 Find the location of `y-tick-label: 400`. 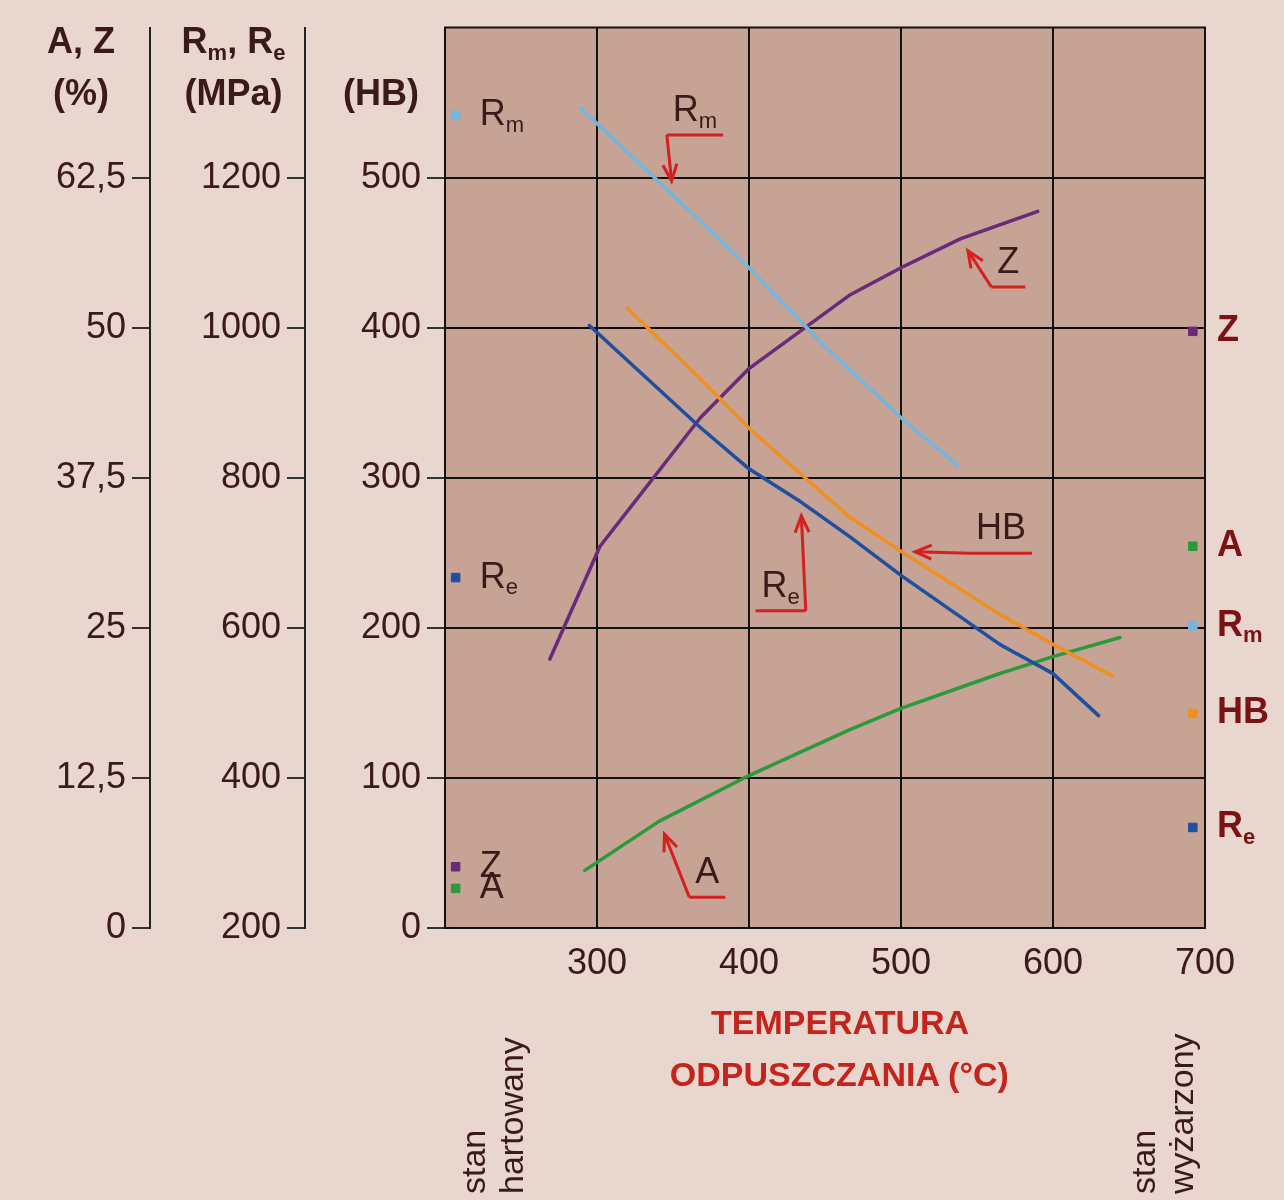

y-tick-label: 400 is located at coordinates (390, 325).